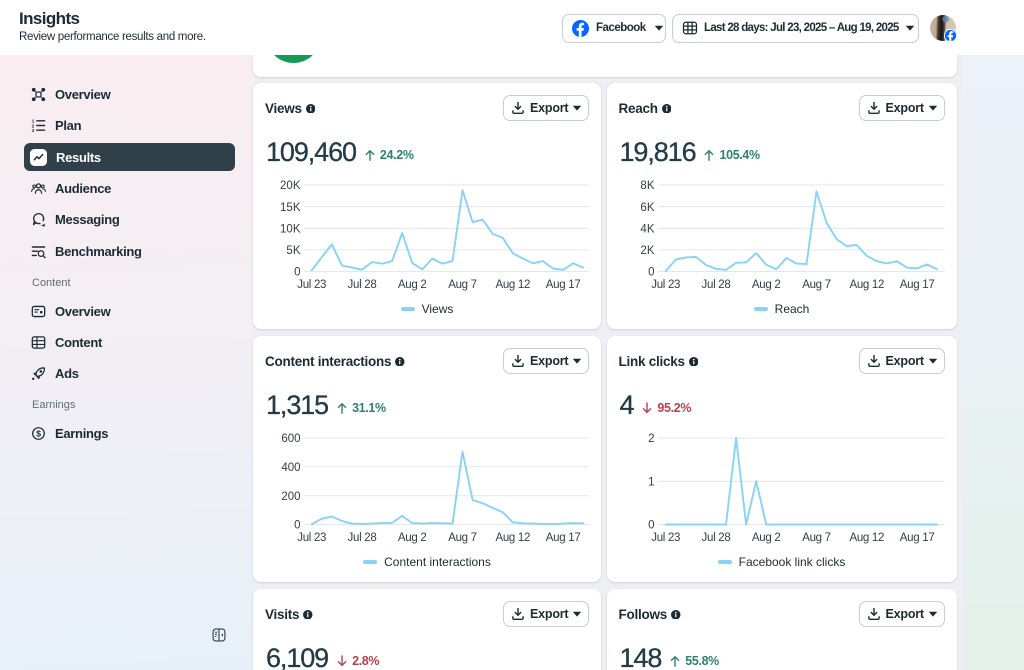  I want to click on svg-text: 4K, so click(647, 229).